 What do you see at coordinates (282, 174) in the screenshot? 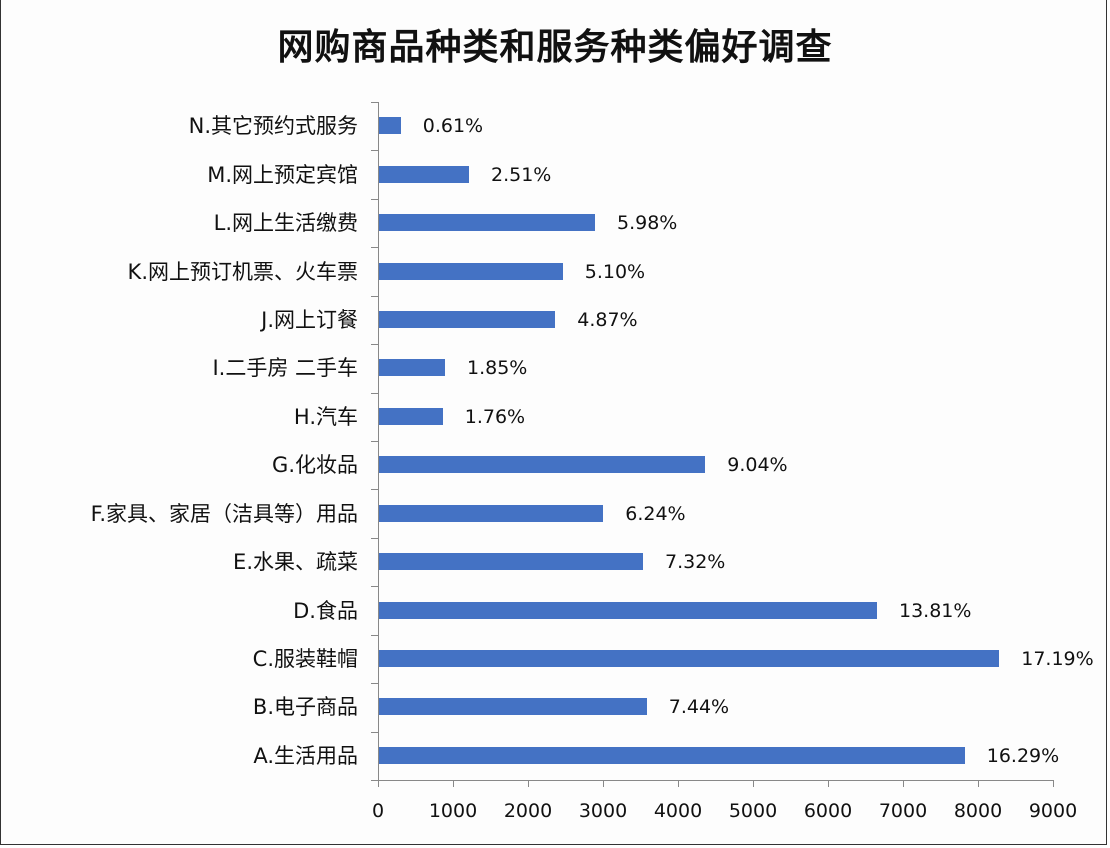
I see `category-label: M.网上预定宾馆` at bounding box center [282, 174].